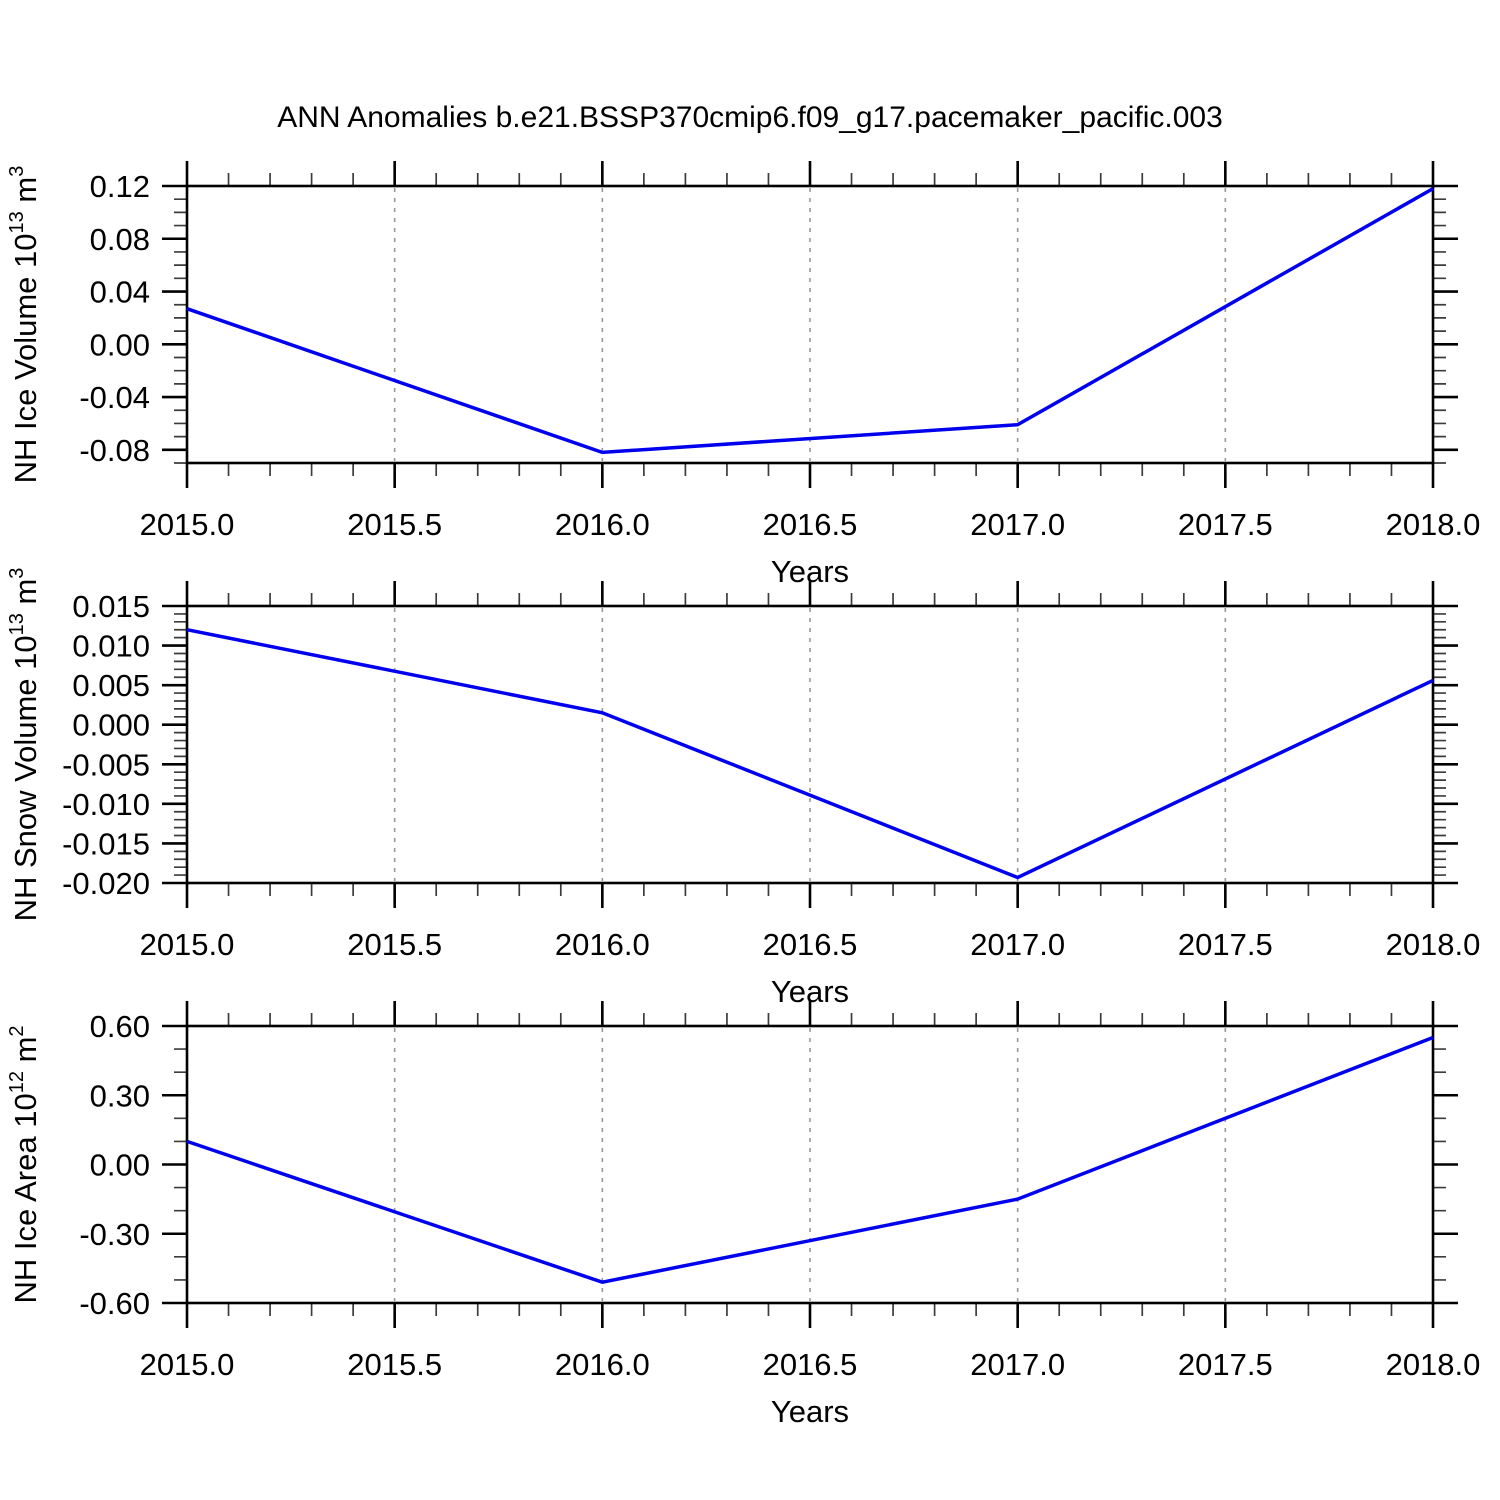  Describe the element at coordinates (111, 646) in the screenshot. I see `svg-text: 0.010` at that location.